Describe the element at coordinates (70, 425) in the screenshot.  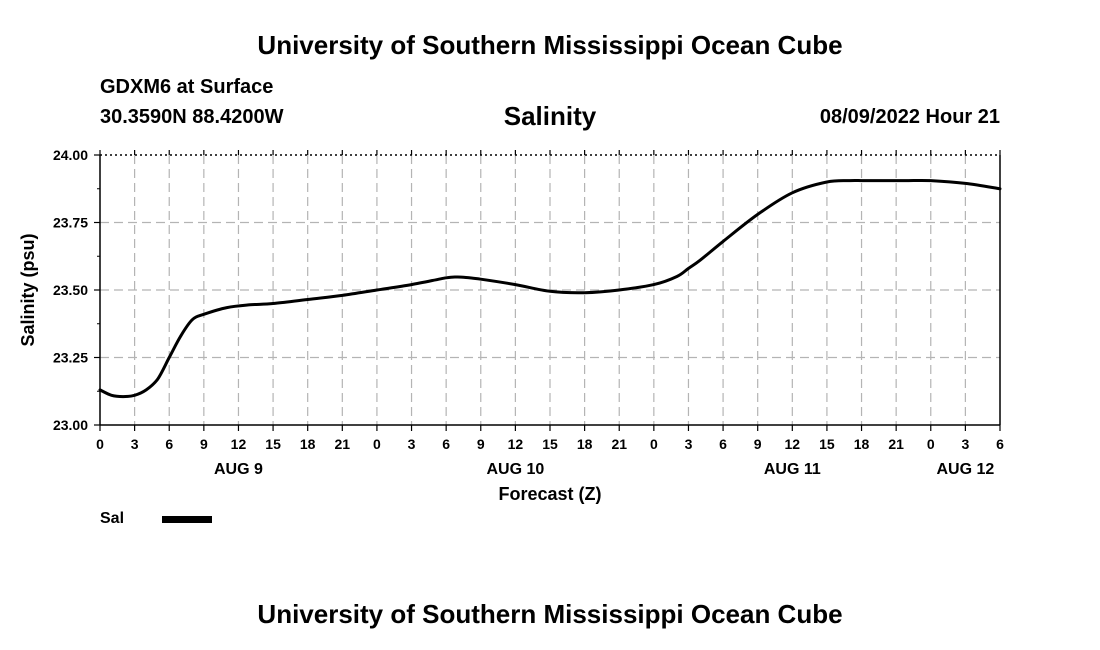
I see `y-tick-label: 23.00` at that location.